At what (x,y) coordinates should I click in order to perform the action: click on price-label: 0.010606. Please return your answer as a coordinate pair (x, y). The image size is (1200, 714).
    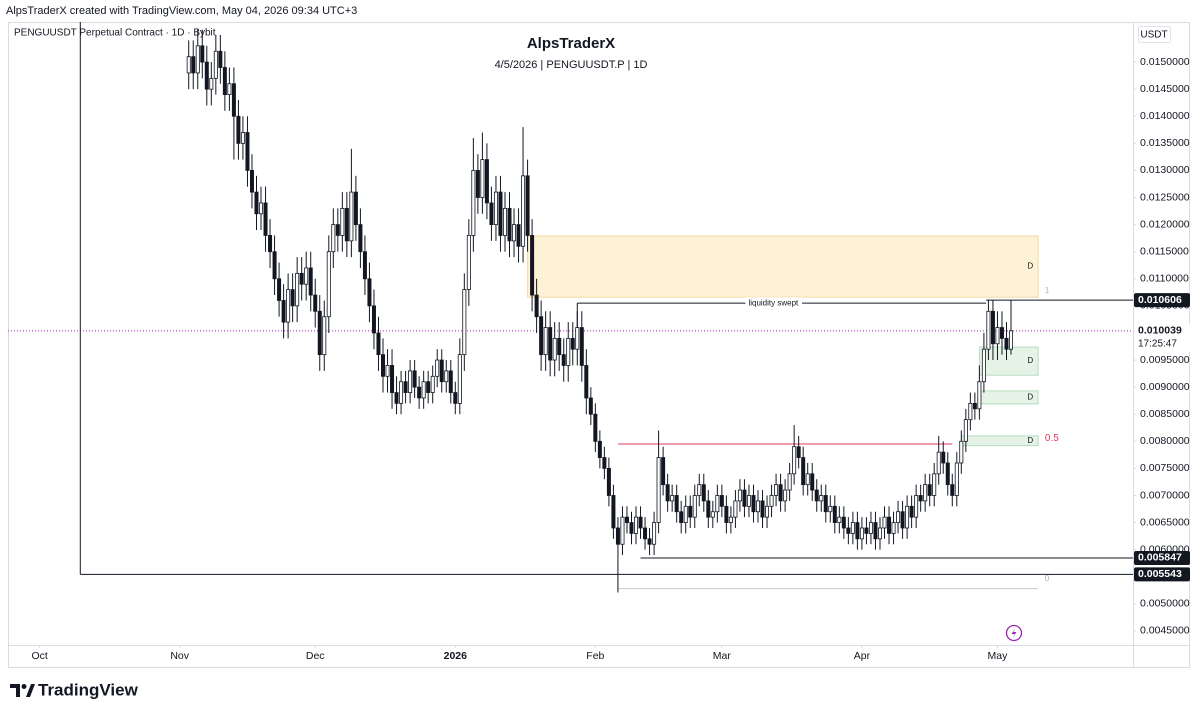
    Looking at the image, I should click on (1160, 300).